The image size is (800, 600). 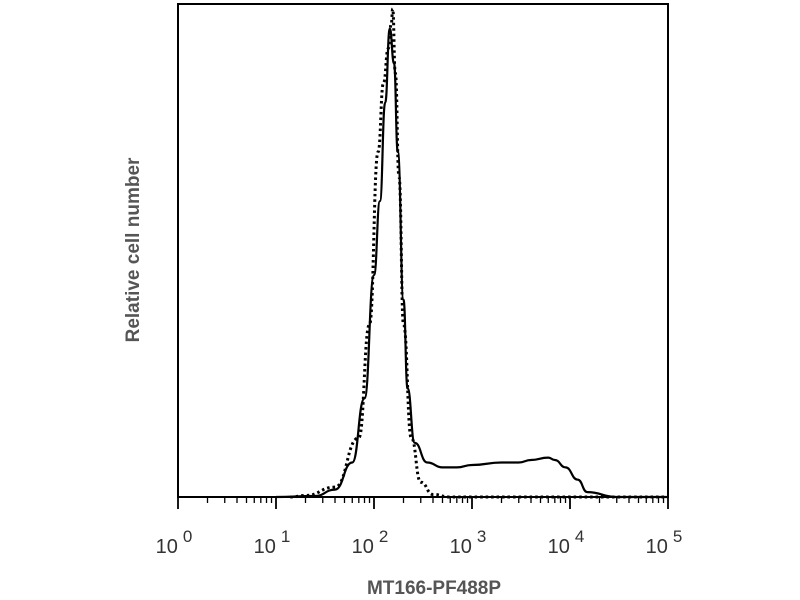 I want to click on x-axis-title: MT166-PF488P, so click(x=434, y=588).